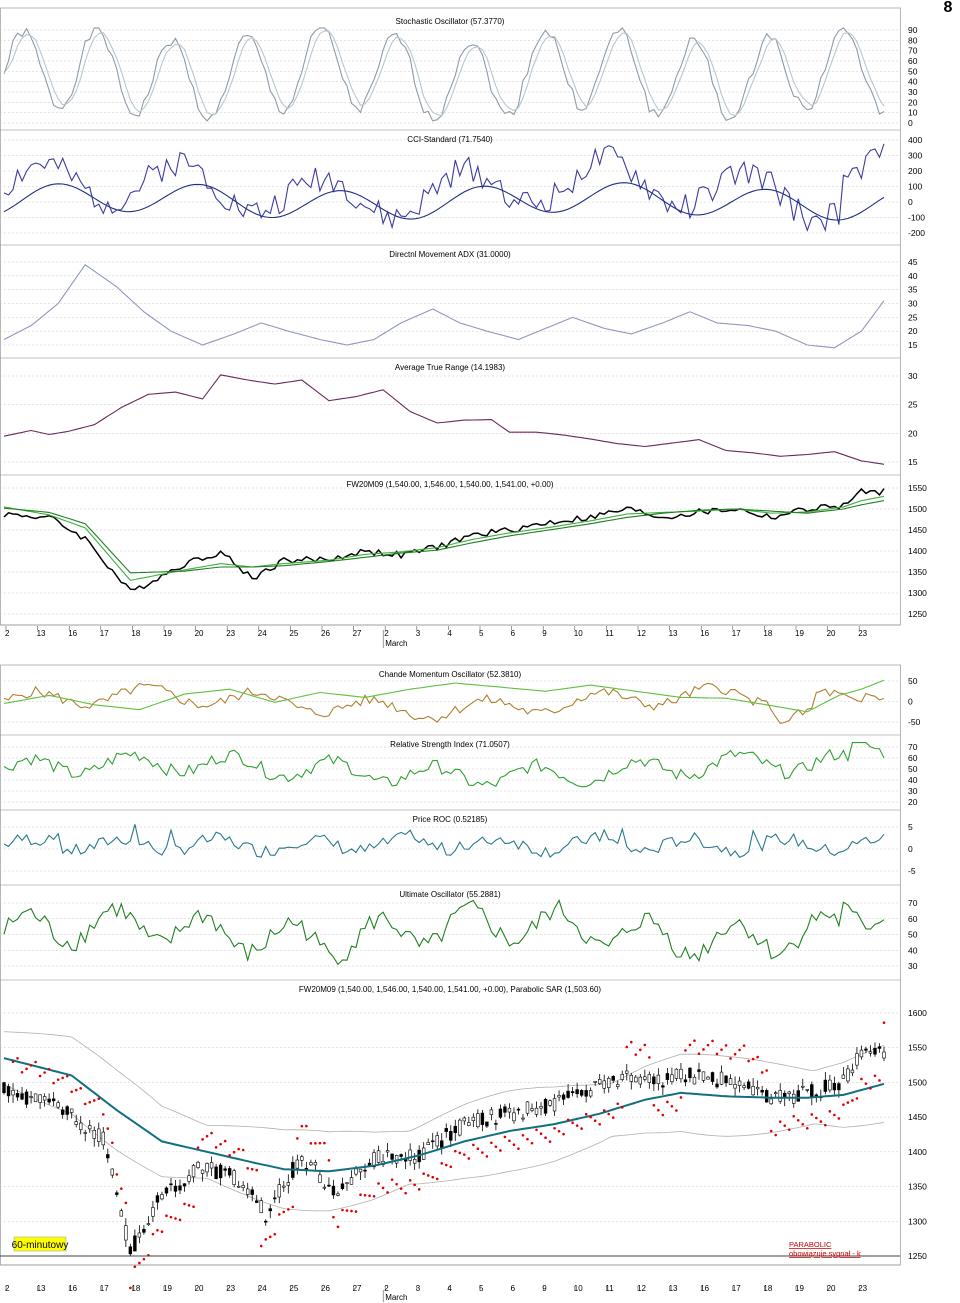 The height and width of the screenshot is (1303, 960). I want to click on x-tick-label: 11, so click(609, 633).